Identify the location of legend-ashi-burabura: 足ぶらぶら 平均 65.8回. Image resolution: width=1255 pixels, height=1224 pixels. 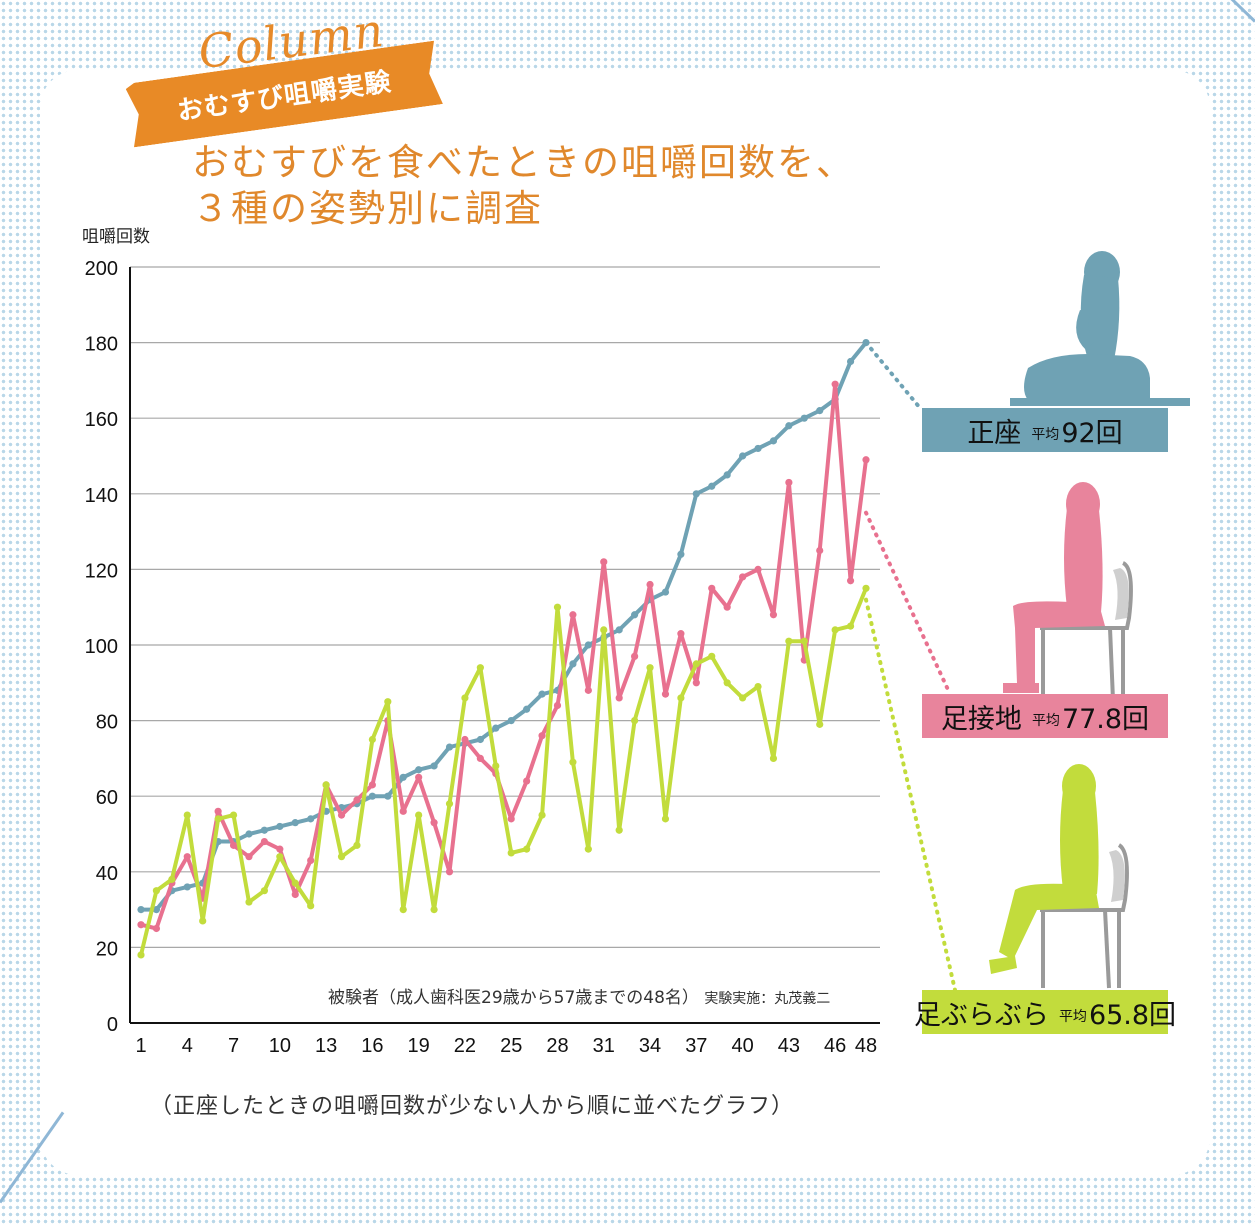
(1045, 1012).